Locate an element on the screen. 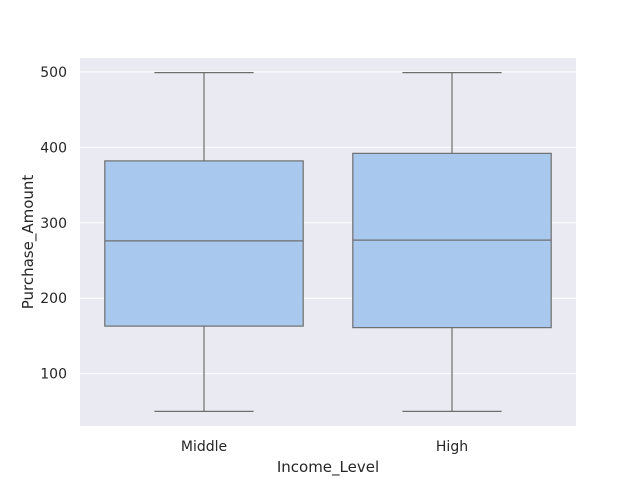  y-tick-label-500: 500 is located at coordinates (53, 73).